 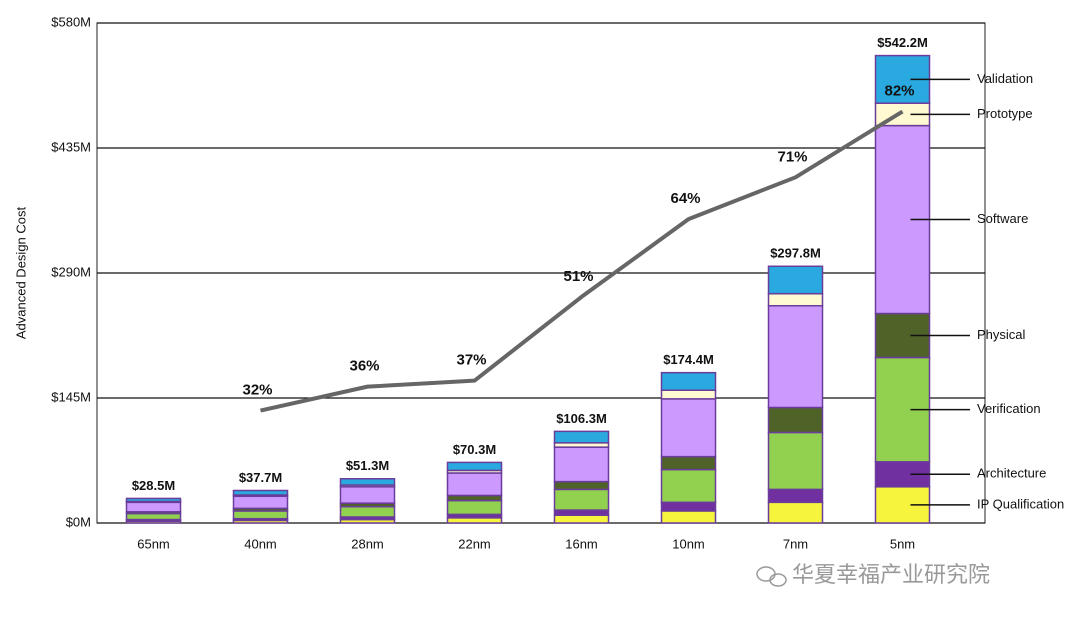 I want to click on legend-label: Architecture, so click(x=1011, y=473).